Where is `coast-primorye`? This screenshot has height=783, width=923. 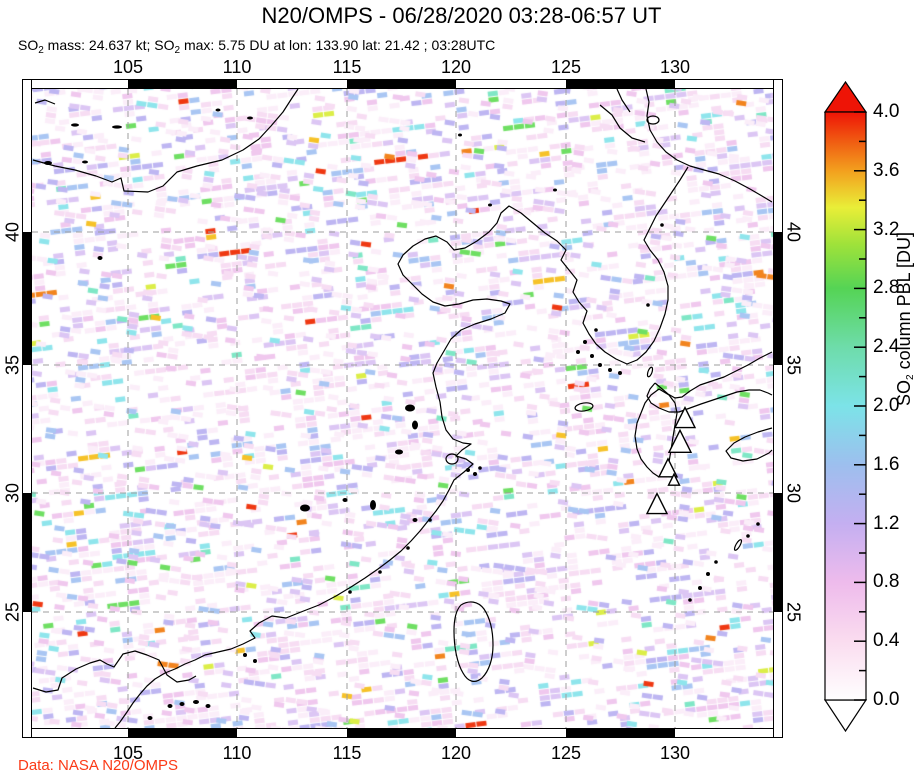
coast-primorye is located at coordinates (709, 146).